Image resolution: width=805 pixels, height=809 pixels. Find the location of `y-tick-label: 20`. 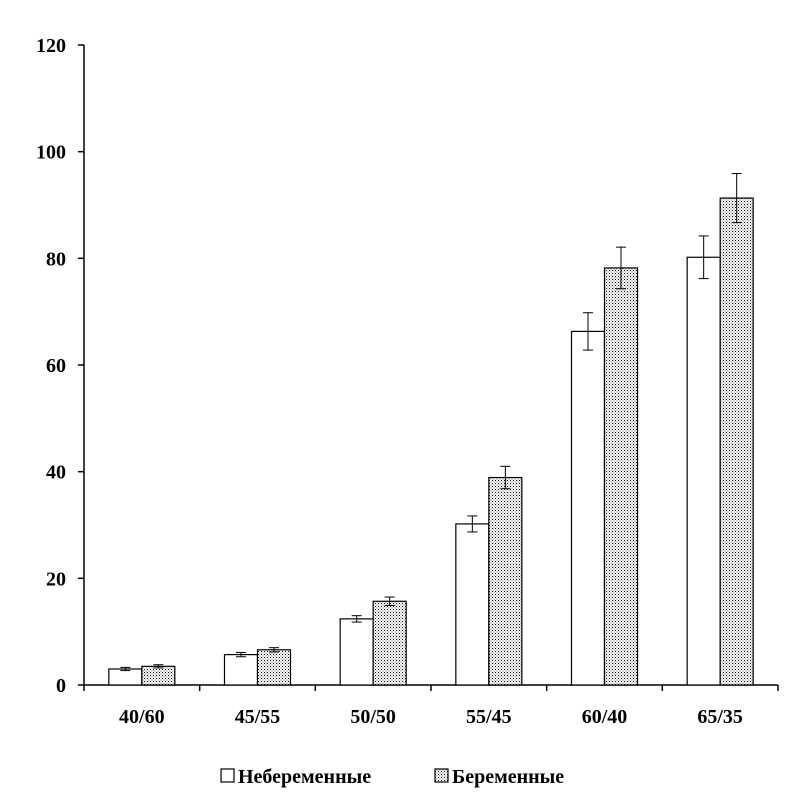

y-tick-label: 20 is located at coordinates (56, 579).